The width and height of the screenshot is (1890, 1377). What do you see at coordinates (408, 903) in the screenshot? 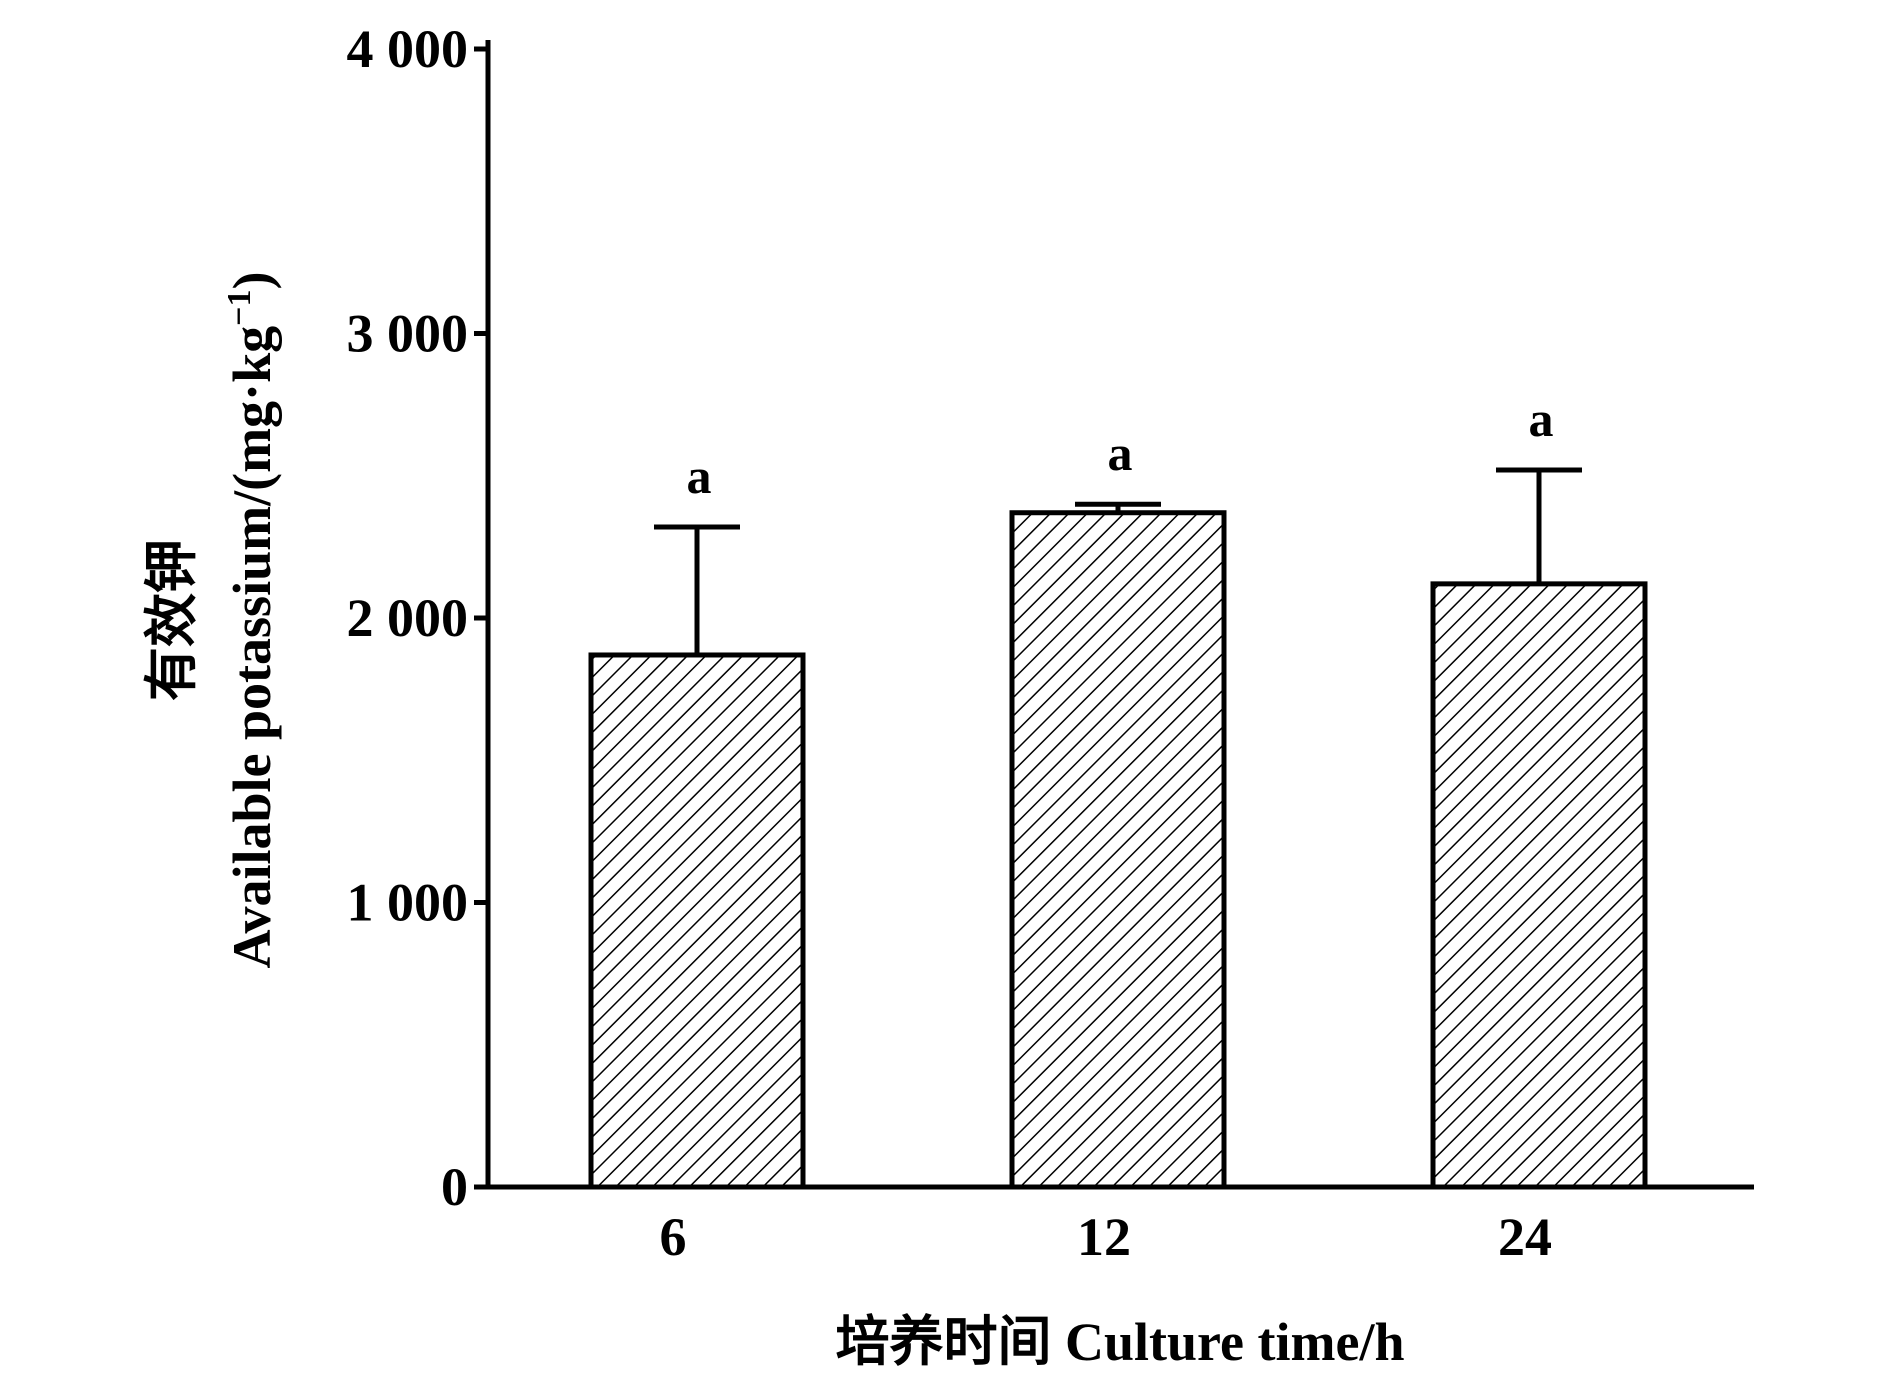
I see `y-tick-label: 1 000` at bounding box center [408, 903].